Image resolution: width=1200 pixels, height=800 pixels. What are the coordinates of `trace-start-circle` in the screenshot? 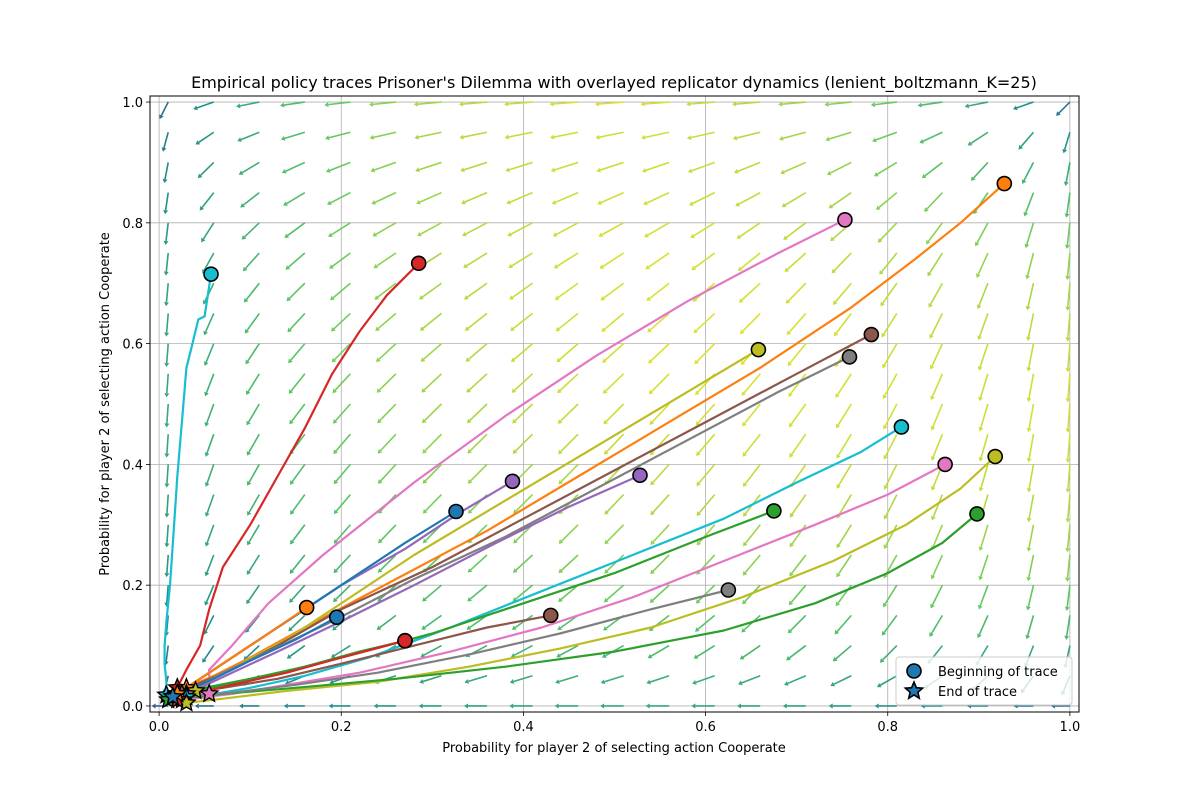 It's located at (418, 263).